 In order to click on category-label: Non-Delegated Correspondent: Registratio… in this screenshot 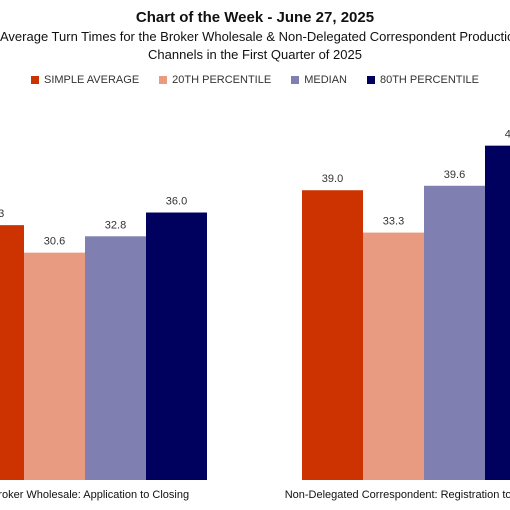, I will do `click(397, 495)`.